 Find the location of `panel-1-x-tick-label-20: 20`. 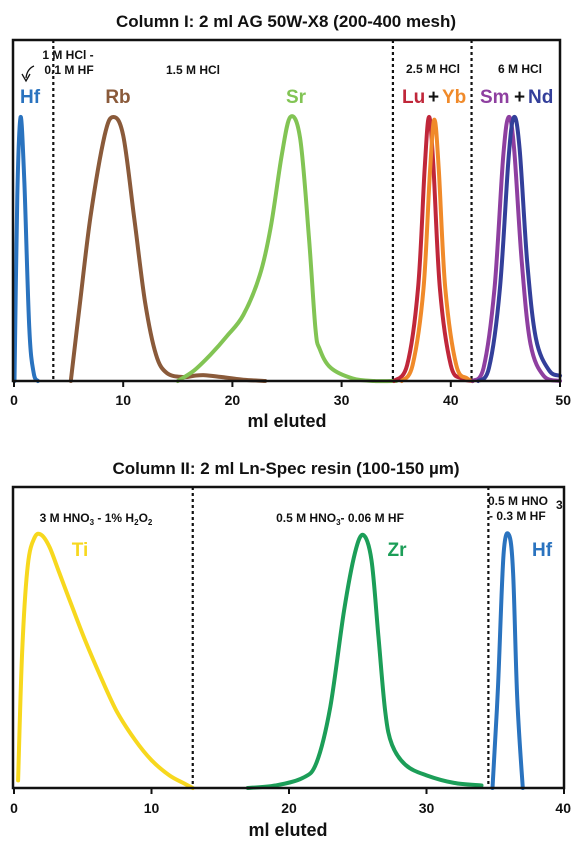

panel-1-x-tick-label-20: 20 is located at coordinates (233, 400).